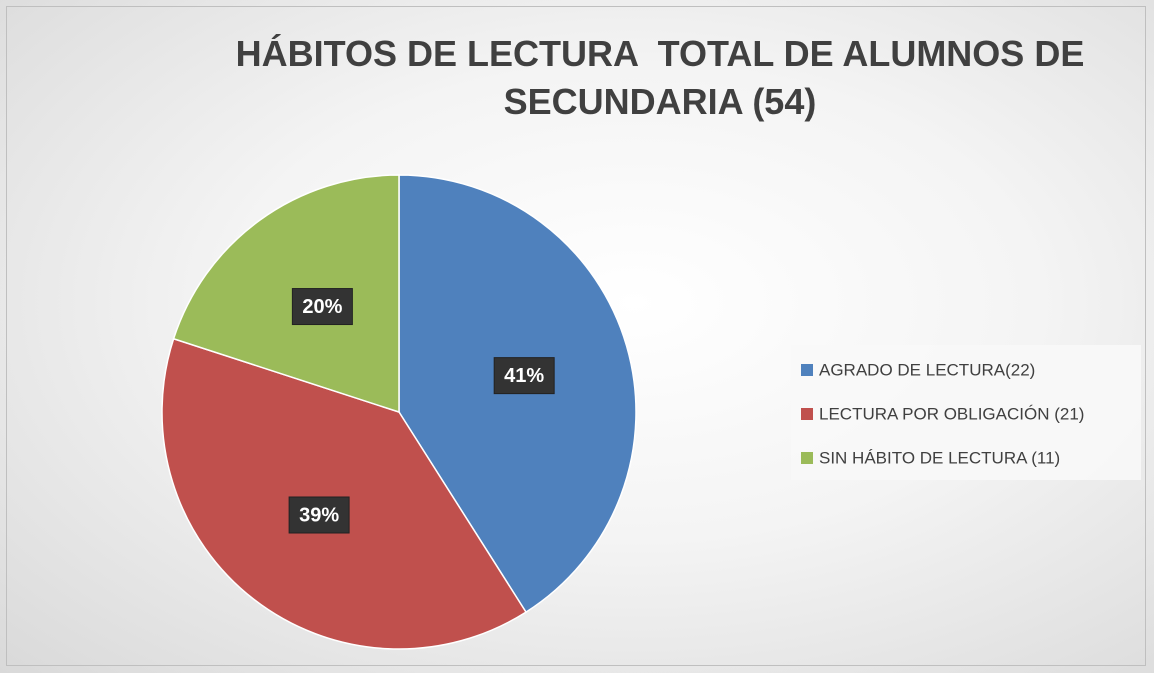  I want to click on data-label: 39%, so click(319, 515).